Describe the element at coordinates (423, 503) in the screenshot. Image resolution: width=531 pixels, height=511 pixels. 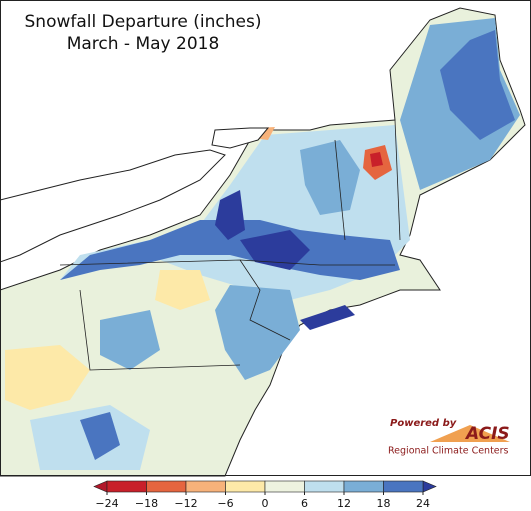
I see `colorbar-tick-label: 24` at that location.